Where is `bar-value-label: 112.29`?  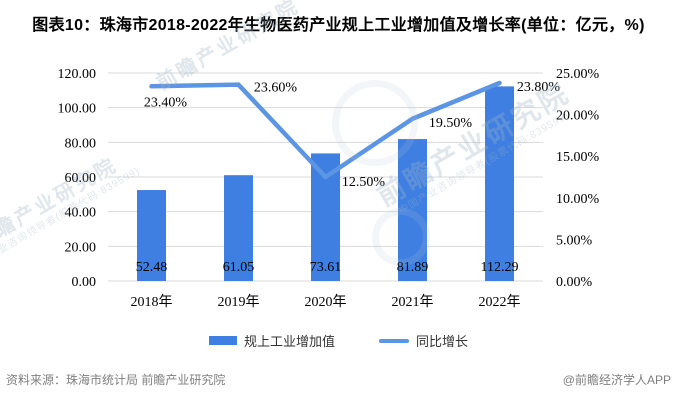 bar-value-label: 112.29 is located at coordinates (500, 267).